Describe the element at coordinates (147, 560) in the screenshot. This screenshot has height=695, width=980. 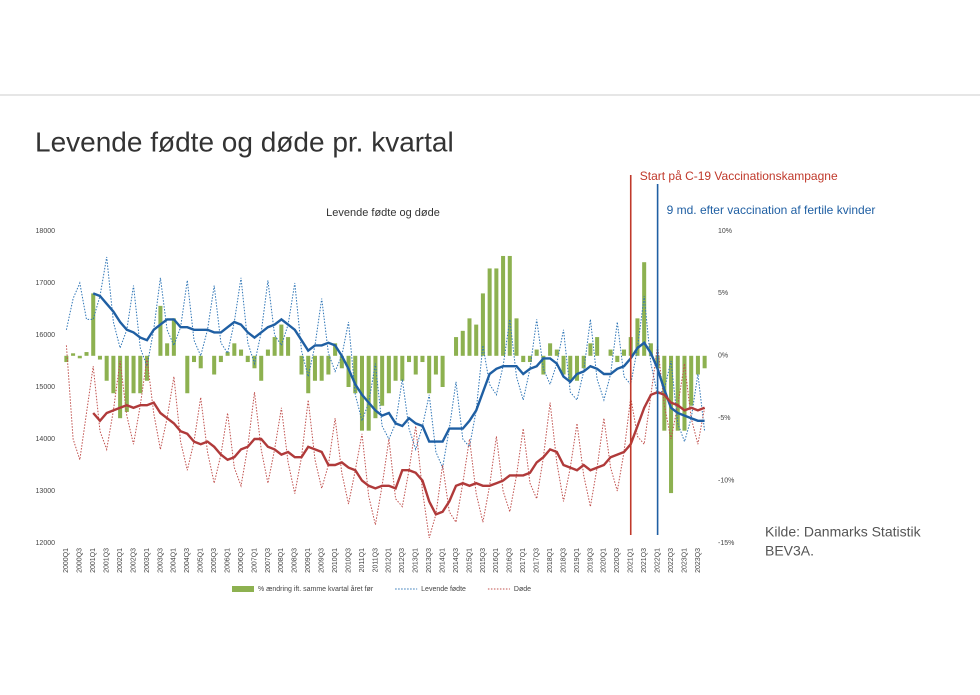
I see `x-tick-label: 2003Q1` at that location.